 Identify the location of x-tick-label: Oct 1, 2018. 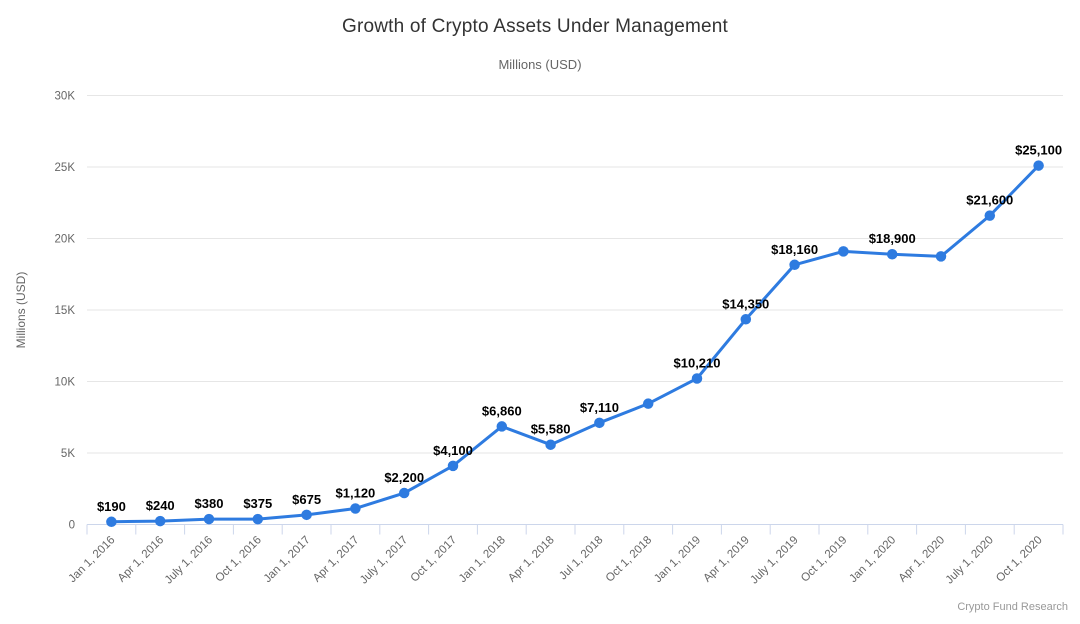
(629, 559).